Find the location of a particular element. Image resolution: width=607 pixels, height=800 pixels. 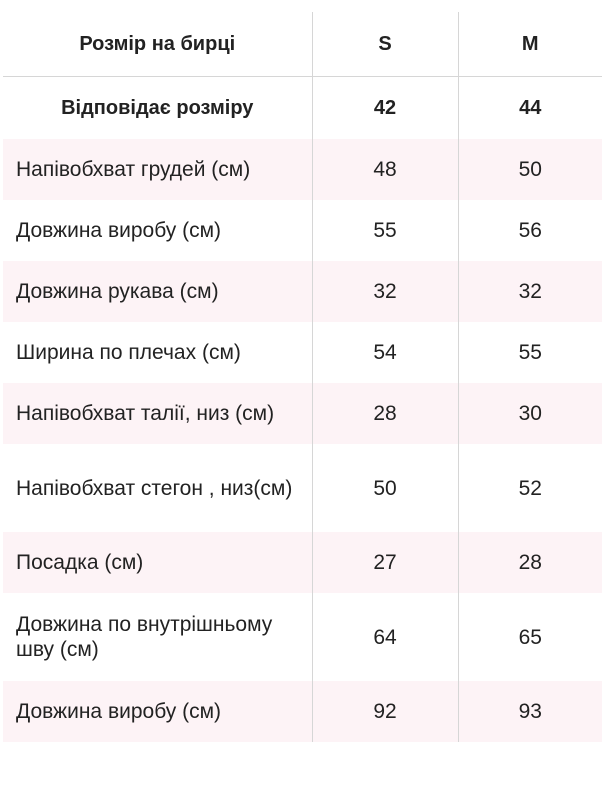

size-m-header: M is located at coordinates (530, 44).